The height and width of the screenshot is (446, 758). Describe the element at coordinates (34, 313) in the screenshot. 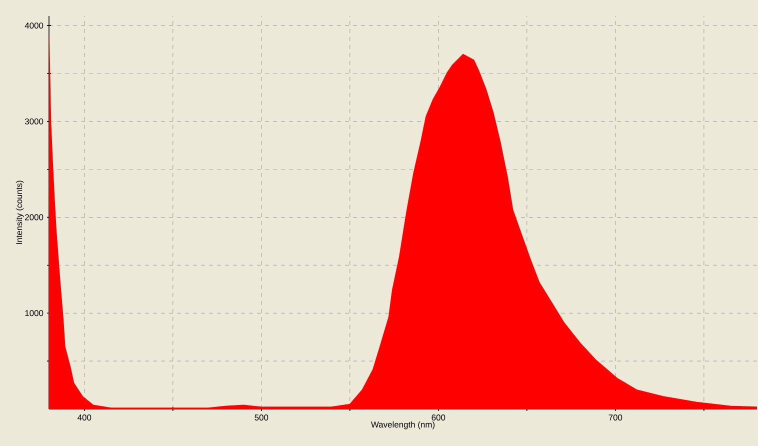

I see `y-tick-label: 1000` at that location.